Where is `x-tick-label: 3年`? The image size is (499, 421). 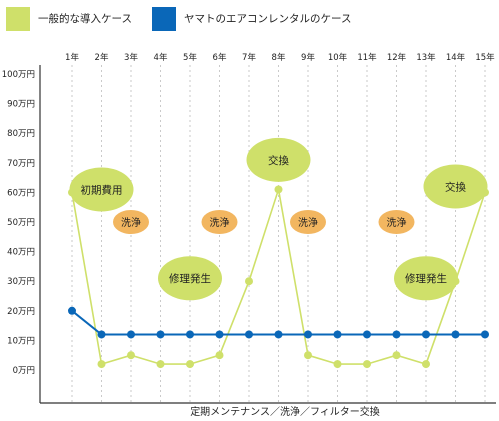 x-tick-label: 3年 is located at coordinates (131, 57).